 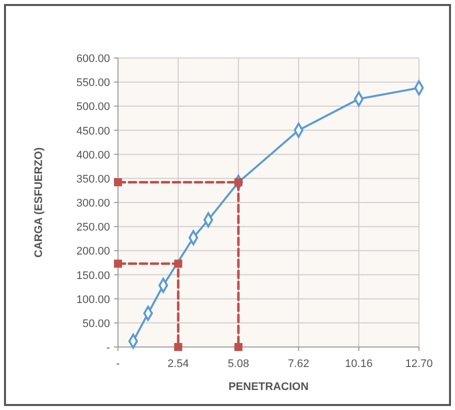 What do you see at coordinates (93, 131) in the screenshot?
I see `y-tick-label: 450.00` at bounding box center [93, 131].